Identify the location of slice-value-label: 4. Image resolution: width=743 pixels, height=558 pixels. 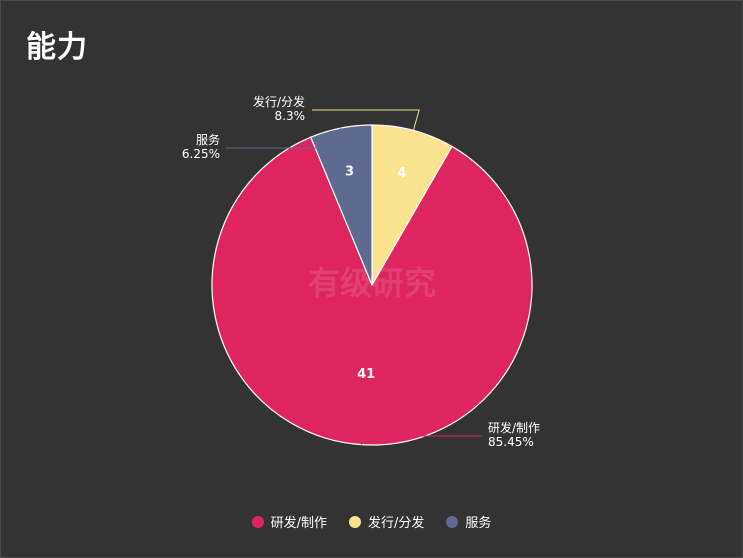
(401, 173).